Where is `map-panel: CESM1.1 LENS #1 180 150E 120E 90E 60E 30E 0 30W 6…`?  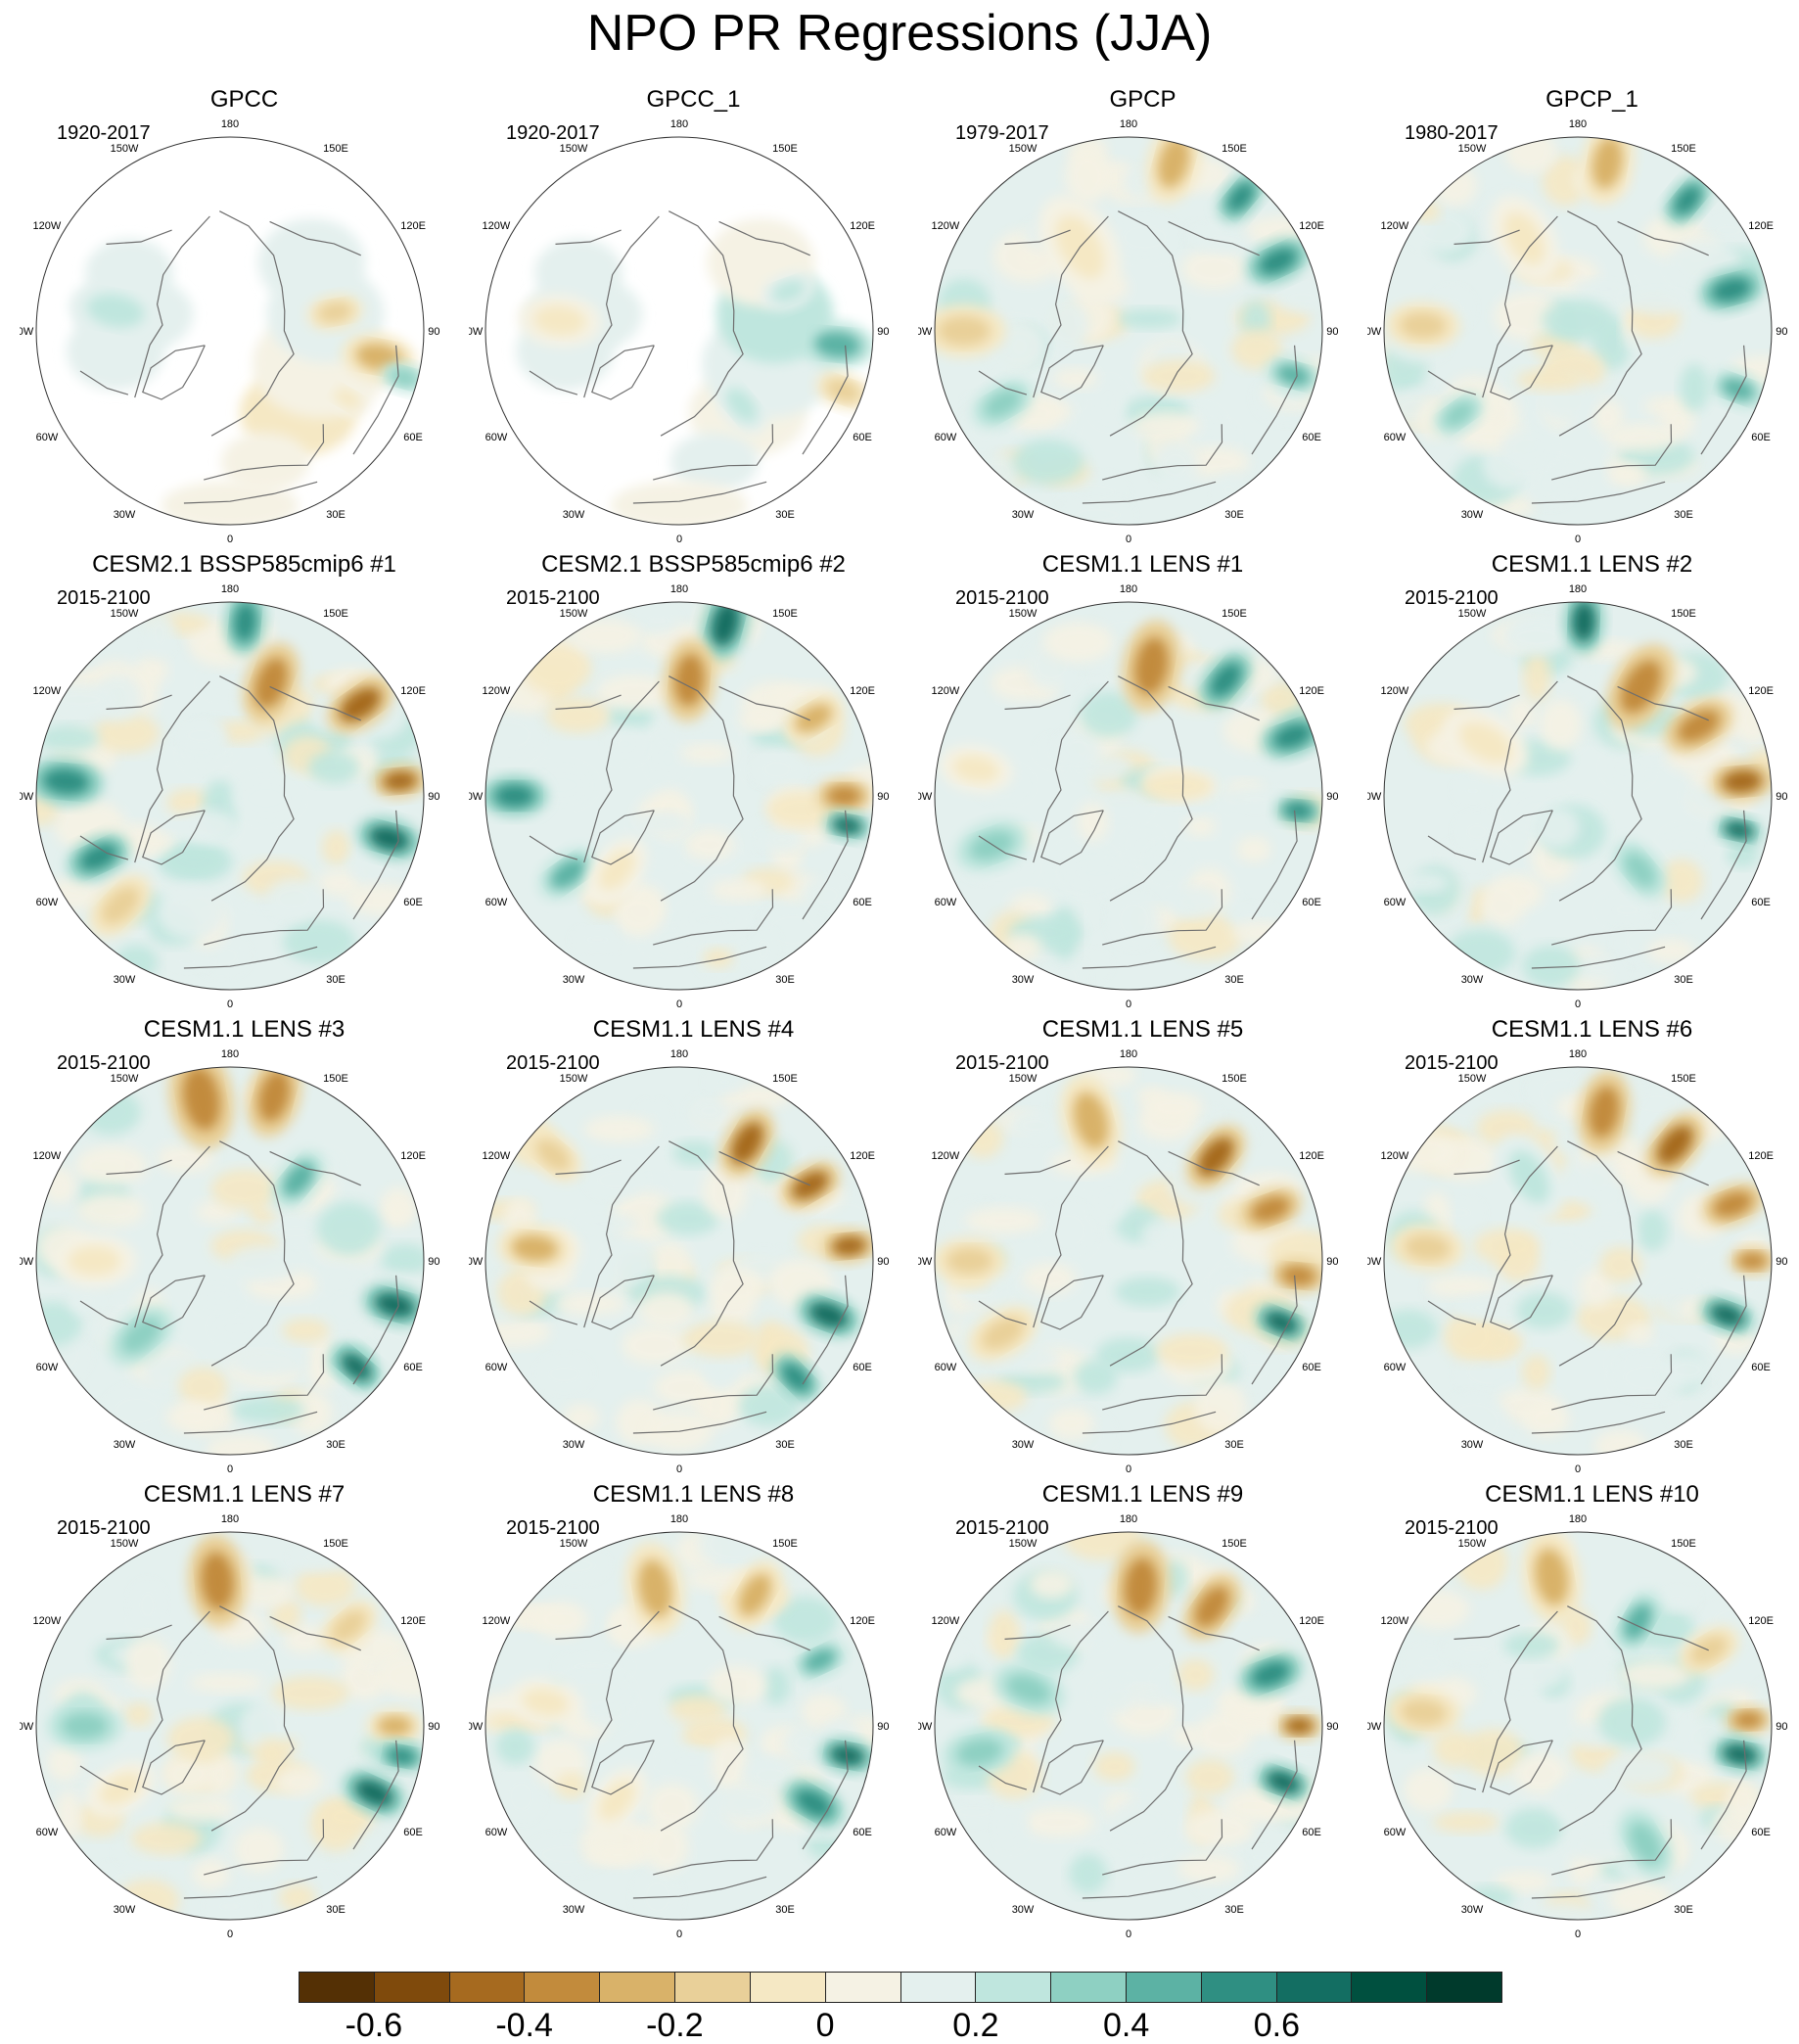
map-panel: CESM1.1 LENS #1 180 150E 120E 90E 60E 30E 0 30W 6… is located at coordinates (1142, 783).